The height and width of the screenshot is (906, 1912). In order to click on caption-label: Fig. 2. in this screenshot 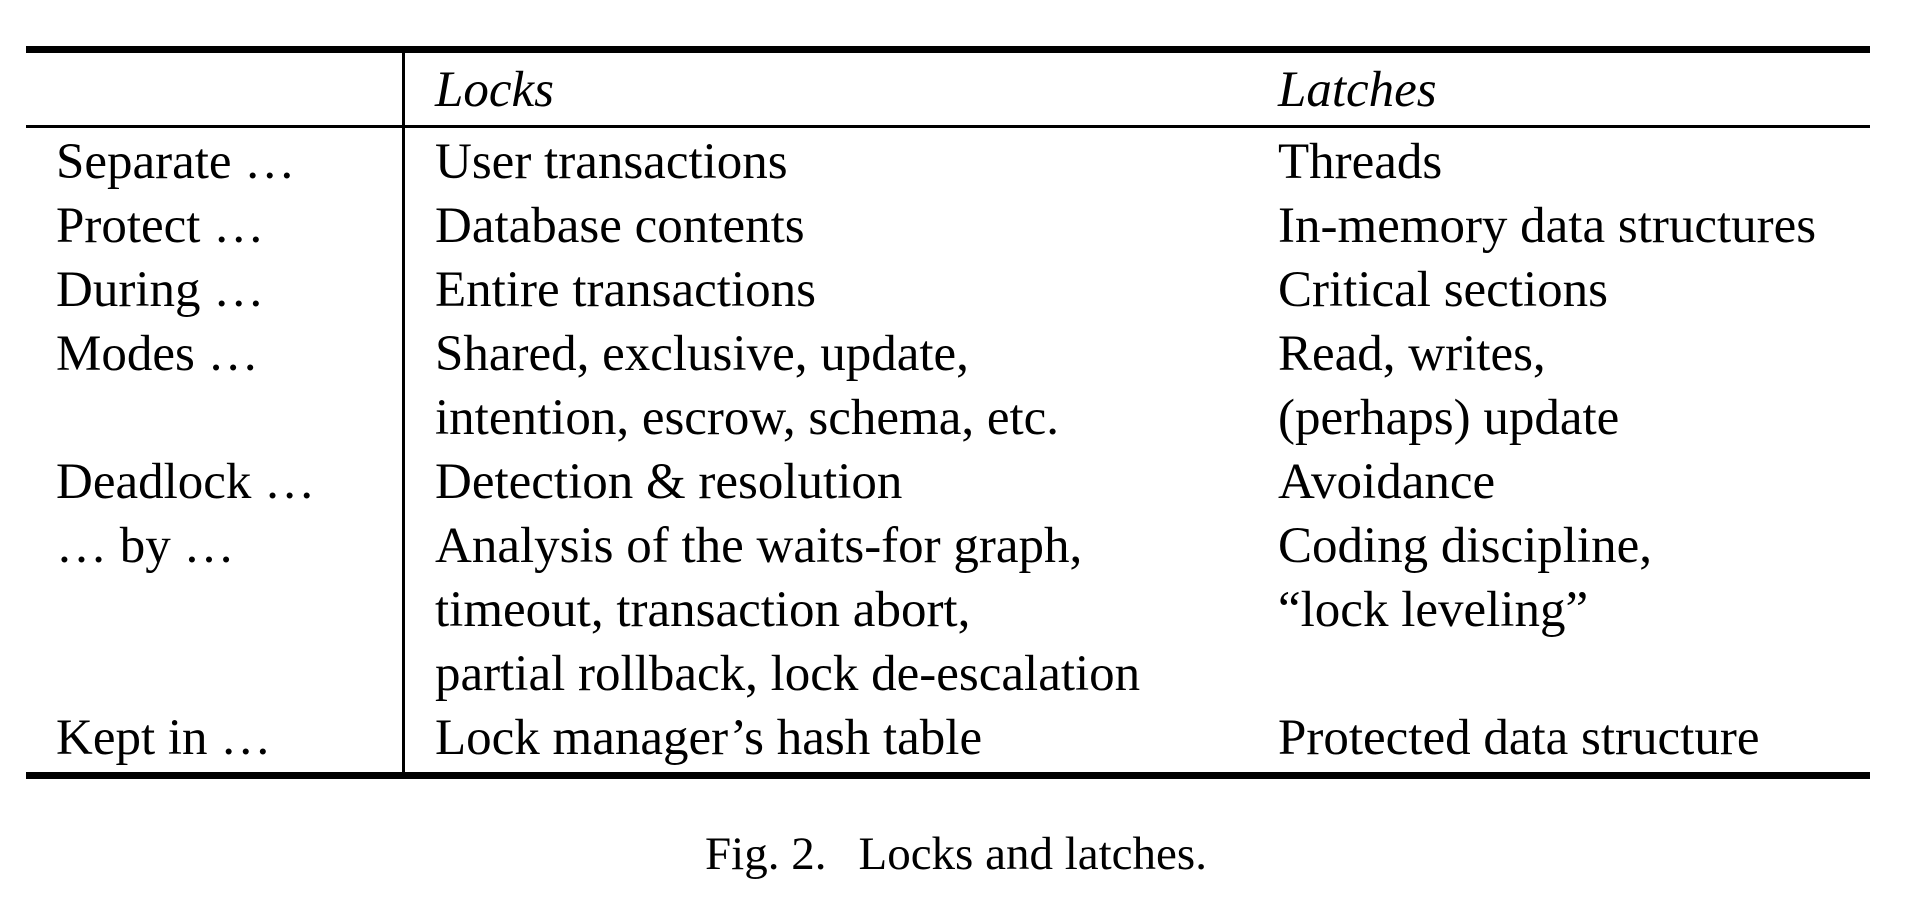, I will do `click(766, 854)`.